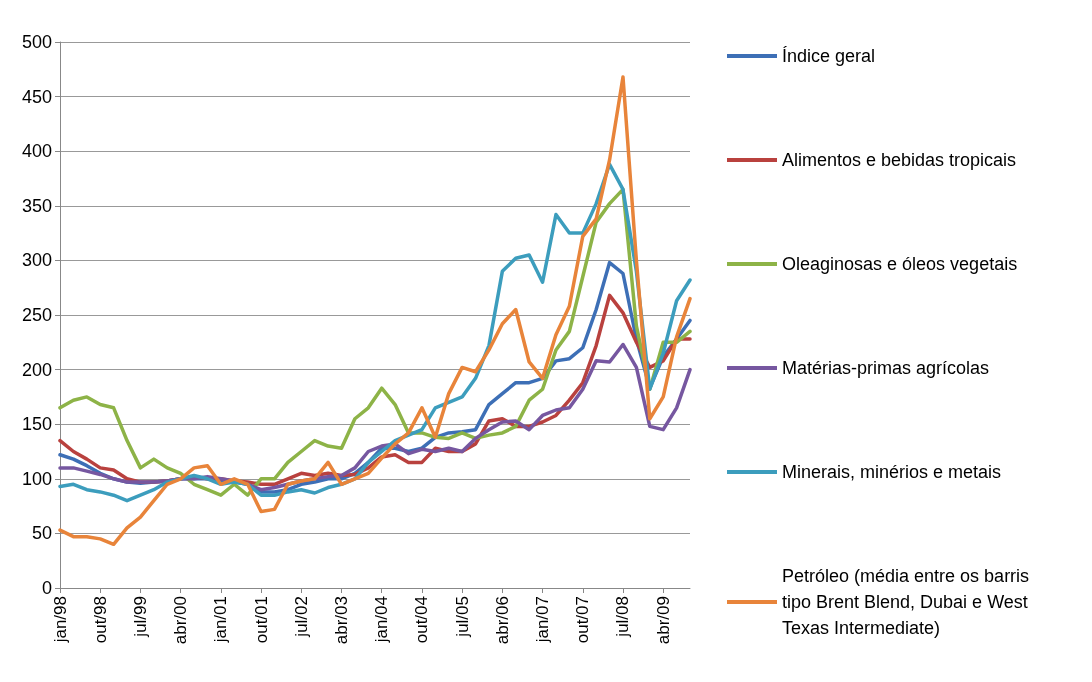 This screenshot has height=682, width=1092. I want to click on x-tick-label: abr/03, so click(341, 620).